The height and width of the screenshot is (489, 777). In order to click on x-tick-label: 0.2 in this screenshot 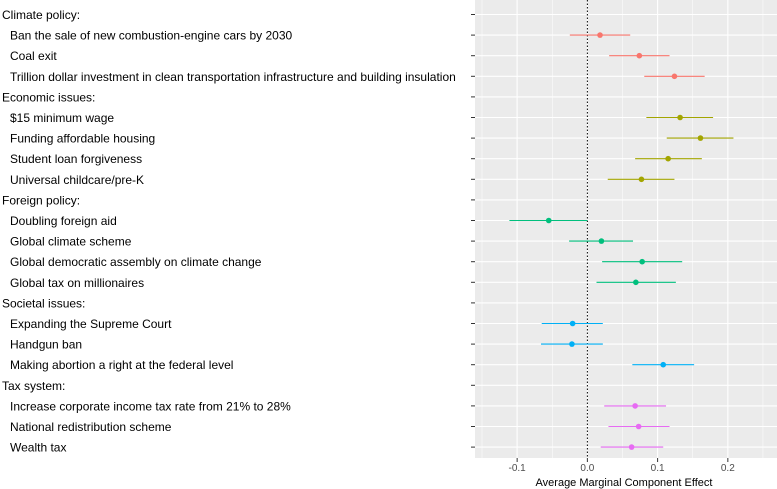, I will do `click(728, 468)`.